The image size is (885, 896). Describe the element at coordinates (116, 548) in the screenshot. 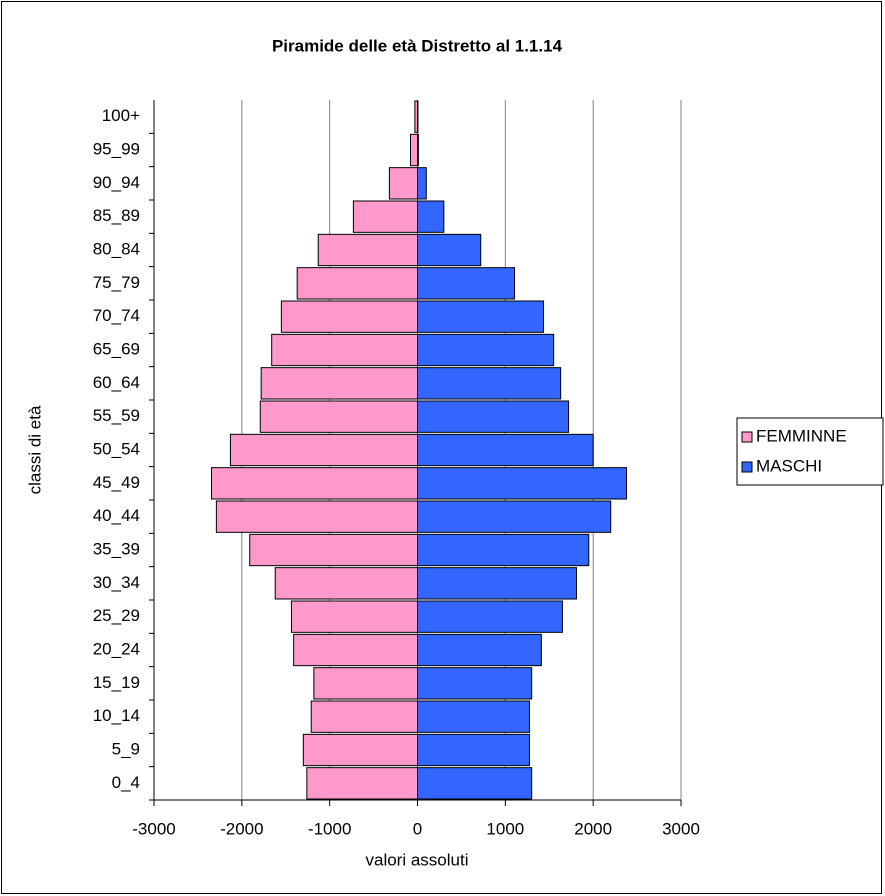

I see `y-tick-label: 35_39` at that location.